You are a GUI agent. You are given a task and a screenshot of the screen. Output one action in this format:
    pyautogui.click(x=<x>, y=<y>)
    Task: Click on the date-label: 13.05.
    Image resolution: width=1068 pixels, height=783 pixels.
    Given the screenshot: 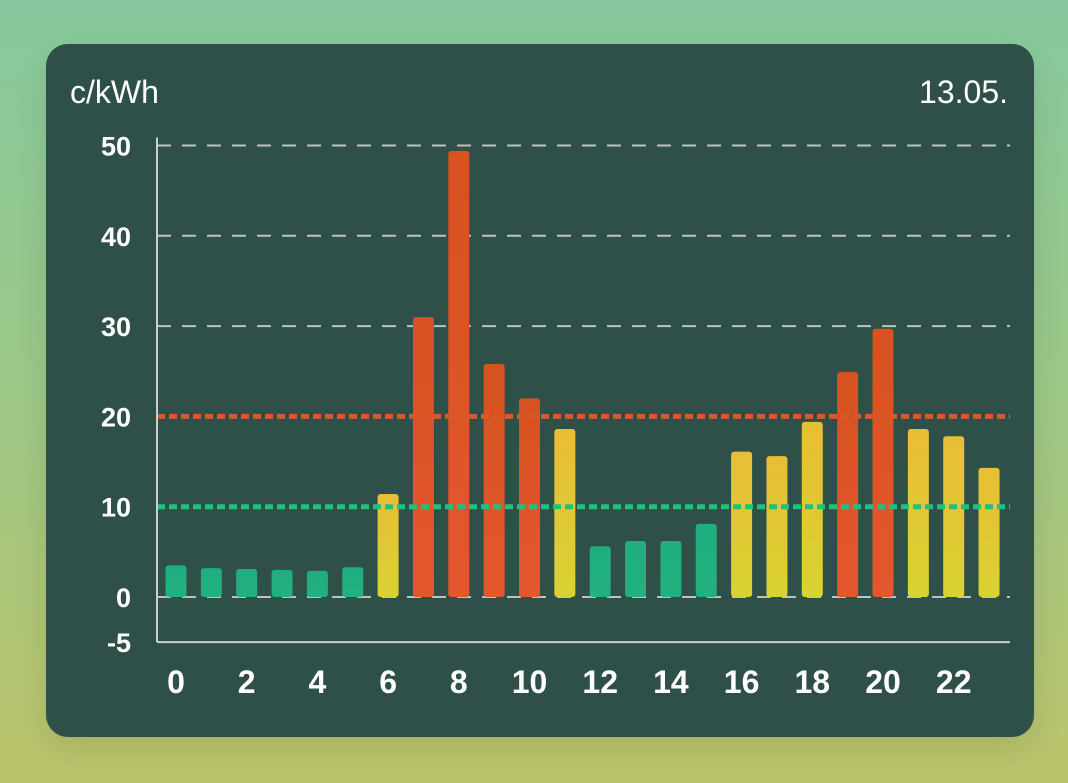 What is the action you would take?
    pyautogui.click(x=963, y=92)
    